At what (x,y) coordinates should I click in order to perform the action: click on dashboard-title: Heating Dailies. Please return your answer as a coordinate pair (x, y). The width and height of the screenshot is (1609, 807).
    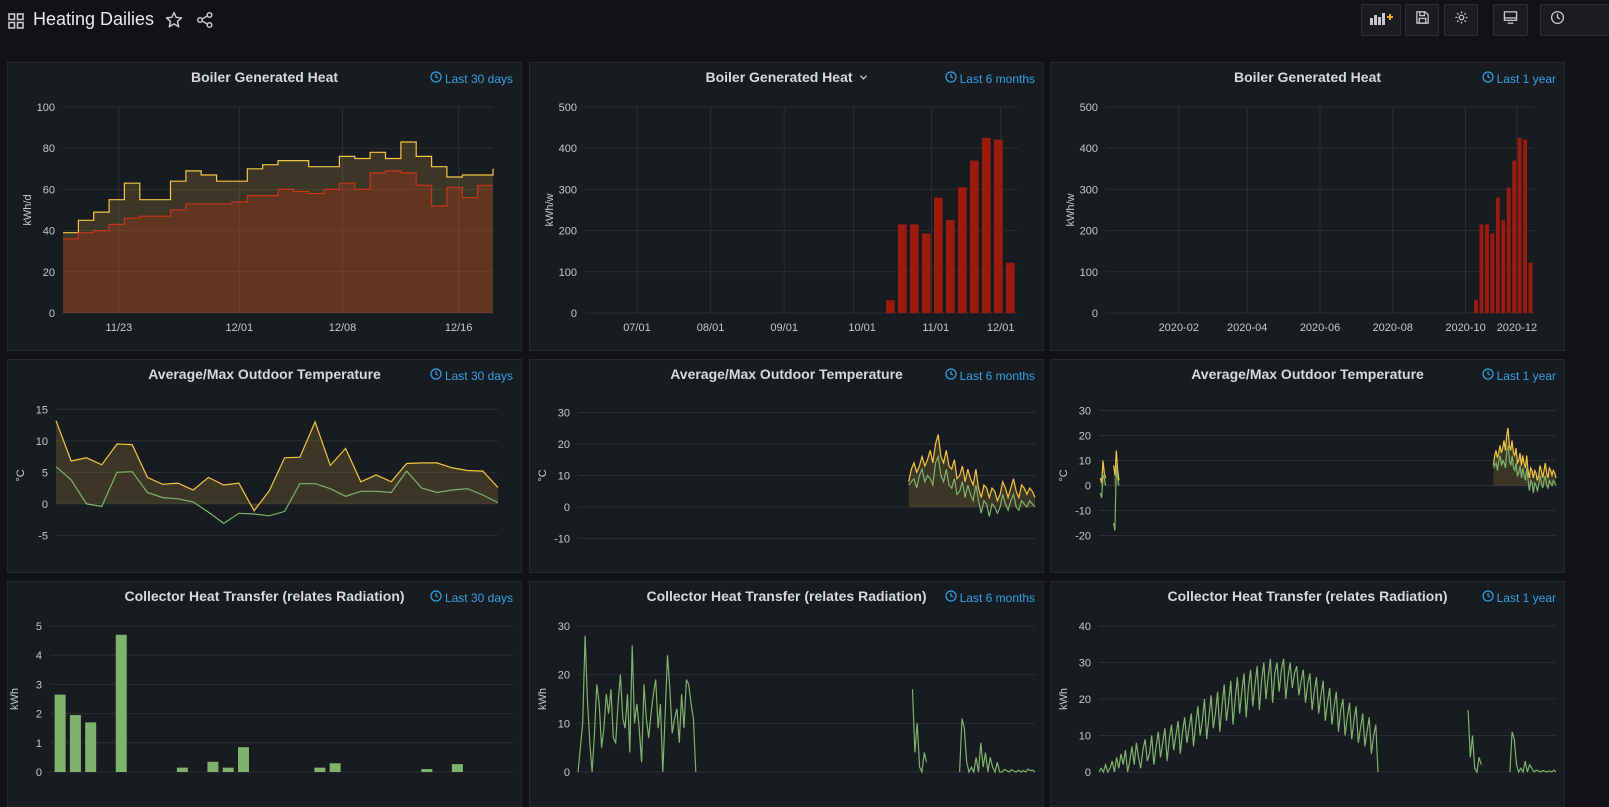
    Looking at the image, I should click on (94, 19).